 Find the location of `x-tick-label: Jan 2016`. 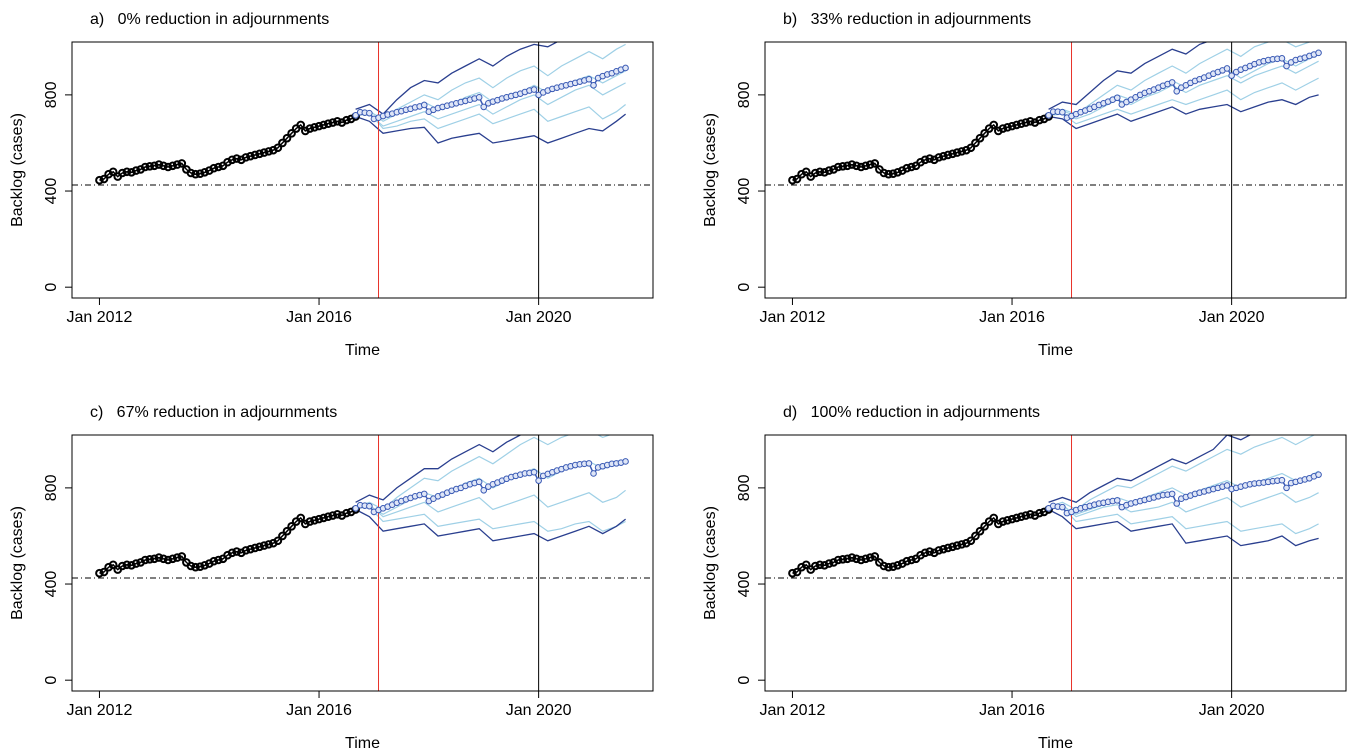

x-tick-label: Jan 2016 is located at coordinates (319, 710).